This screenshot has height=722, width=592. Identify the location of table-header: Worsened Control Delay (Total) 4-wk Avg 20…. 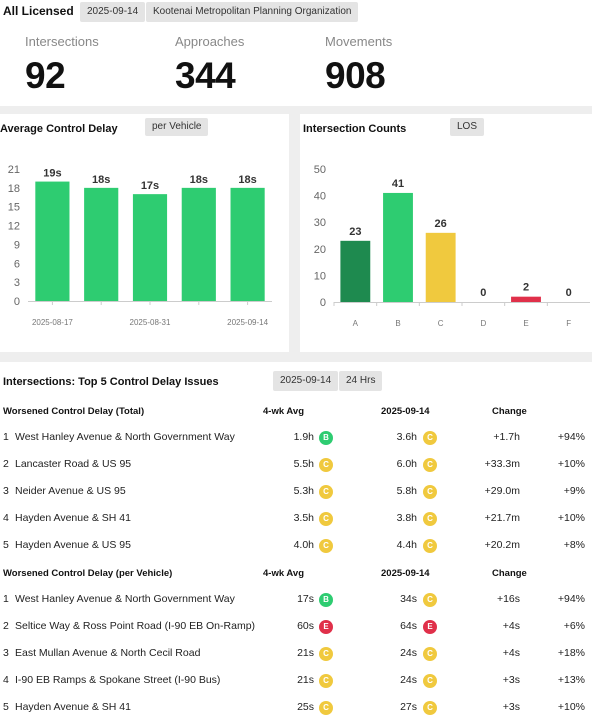
(296, 412).